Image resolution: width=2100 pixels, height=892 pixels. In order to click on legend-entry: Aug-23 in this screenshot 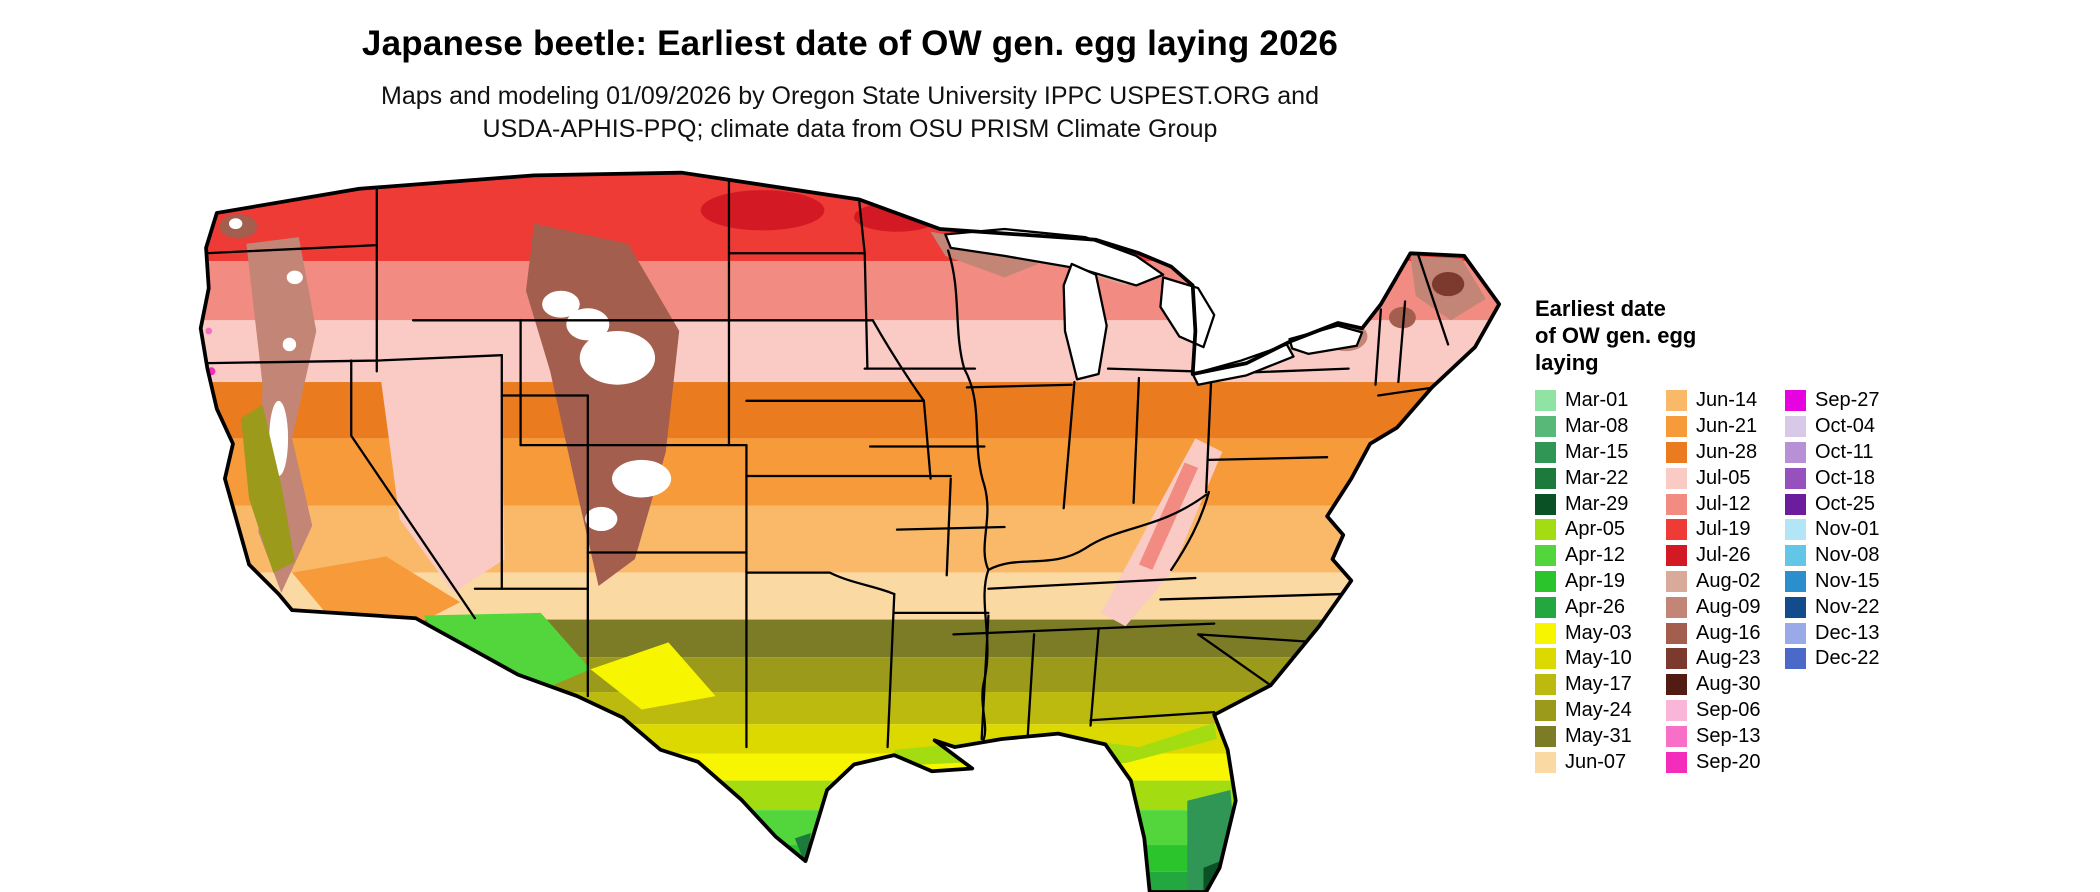, I will do `click(1725, 659)`.